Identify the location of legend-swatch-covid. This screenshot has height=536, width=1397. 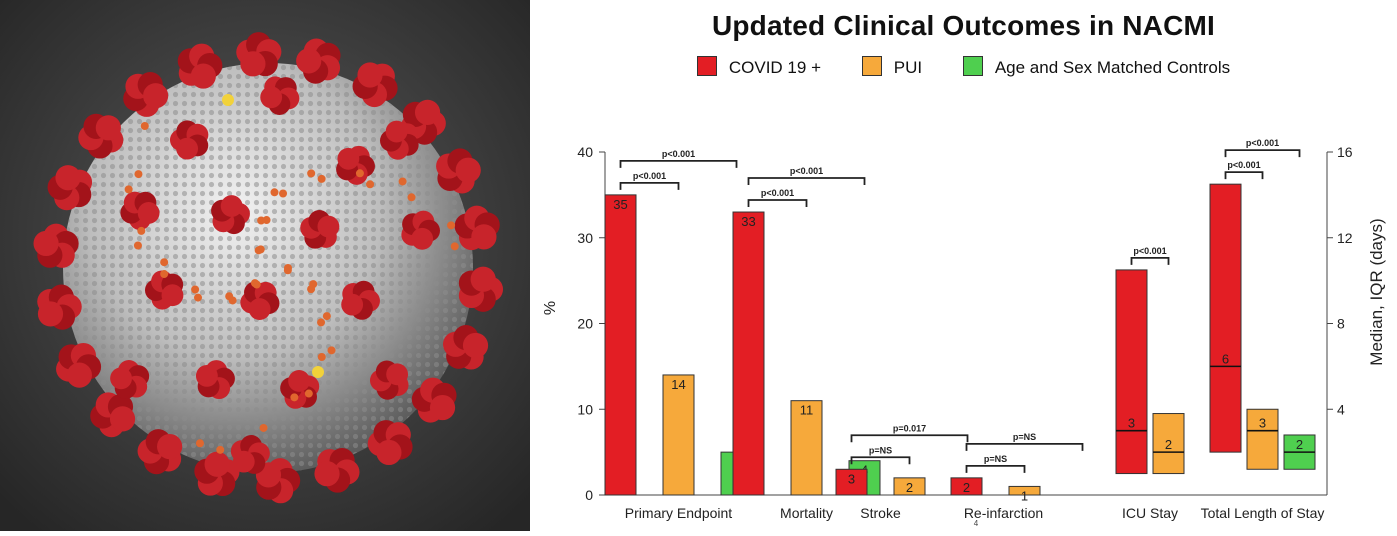
(706, 66).